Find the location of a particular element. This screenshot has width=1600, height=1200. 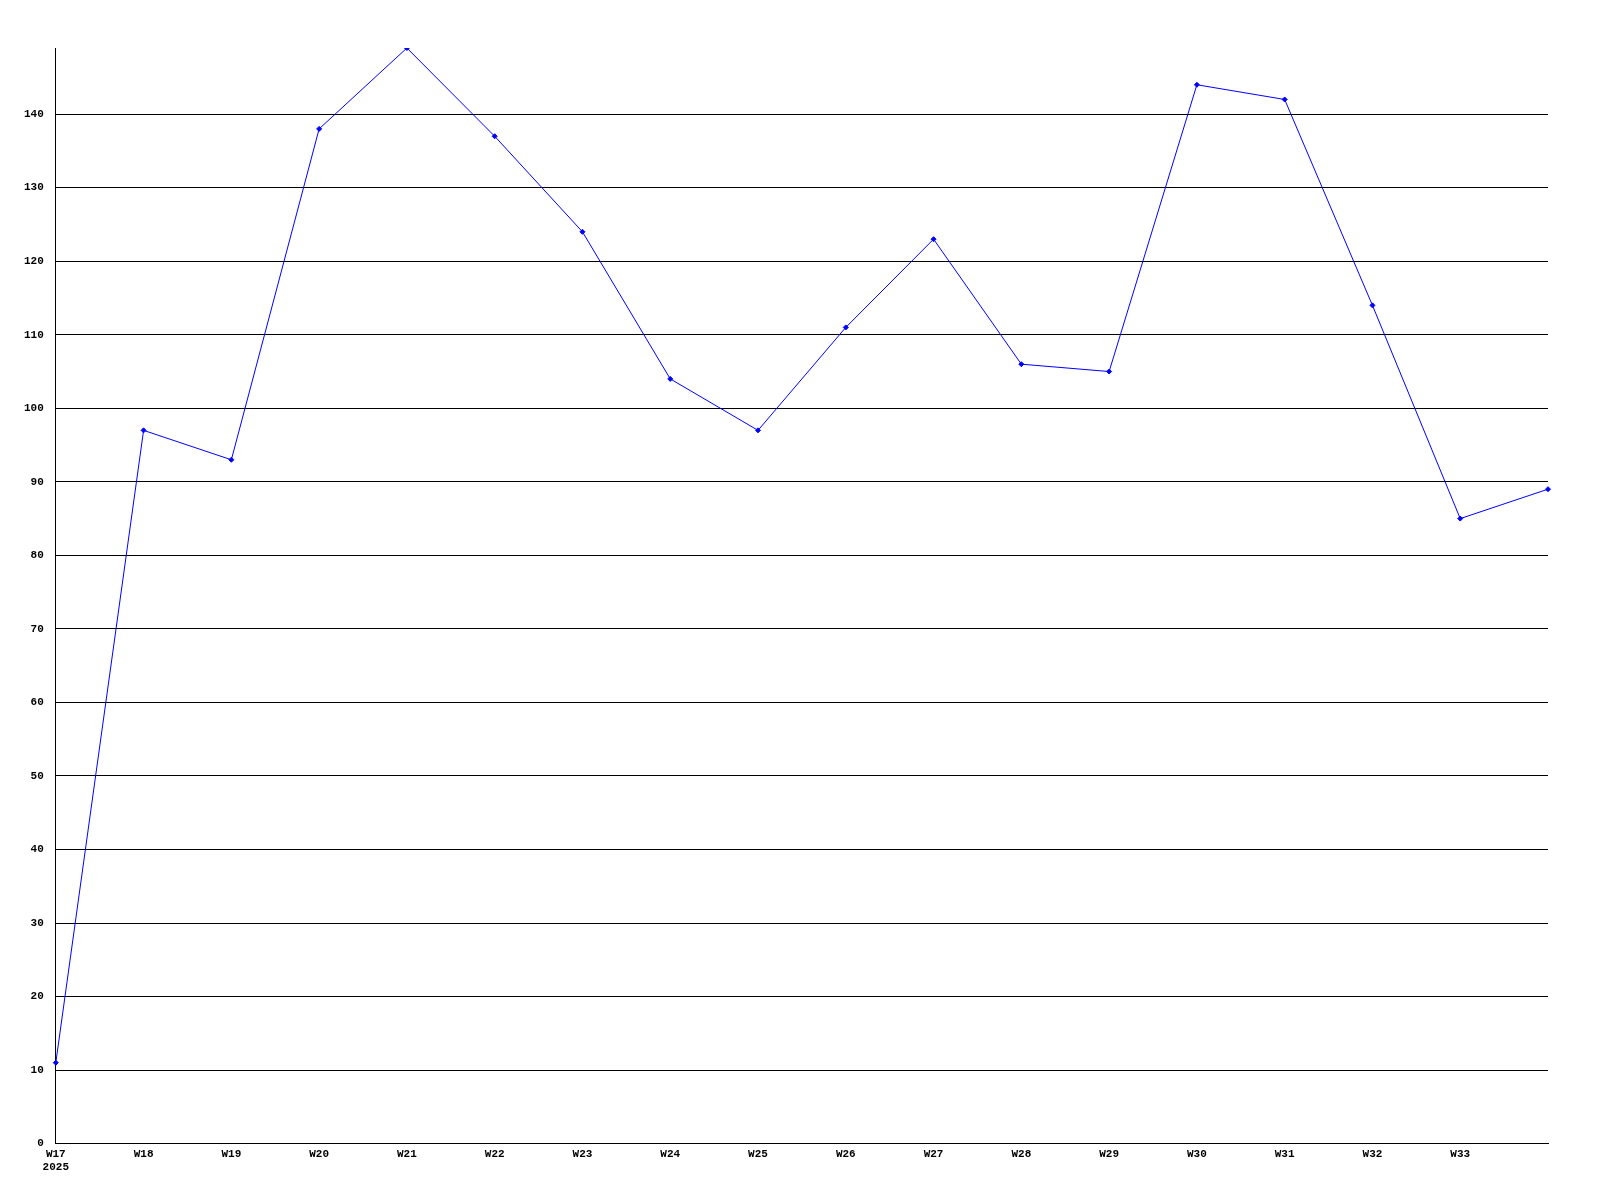

y-tick-label: 80 is located at coordinates (37, 555).